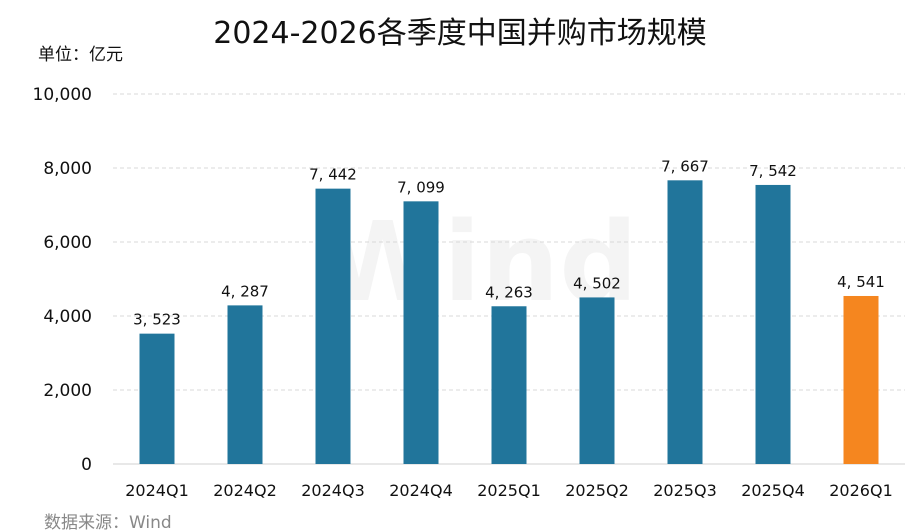  I want to click on data-label: 7, 442, so click(333, 175).